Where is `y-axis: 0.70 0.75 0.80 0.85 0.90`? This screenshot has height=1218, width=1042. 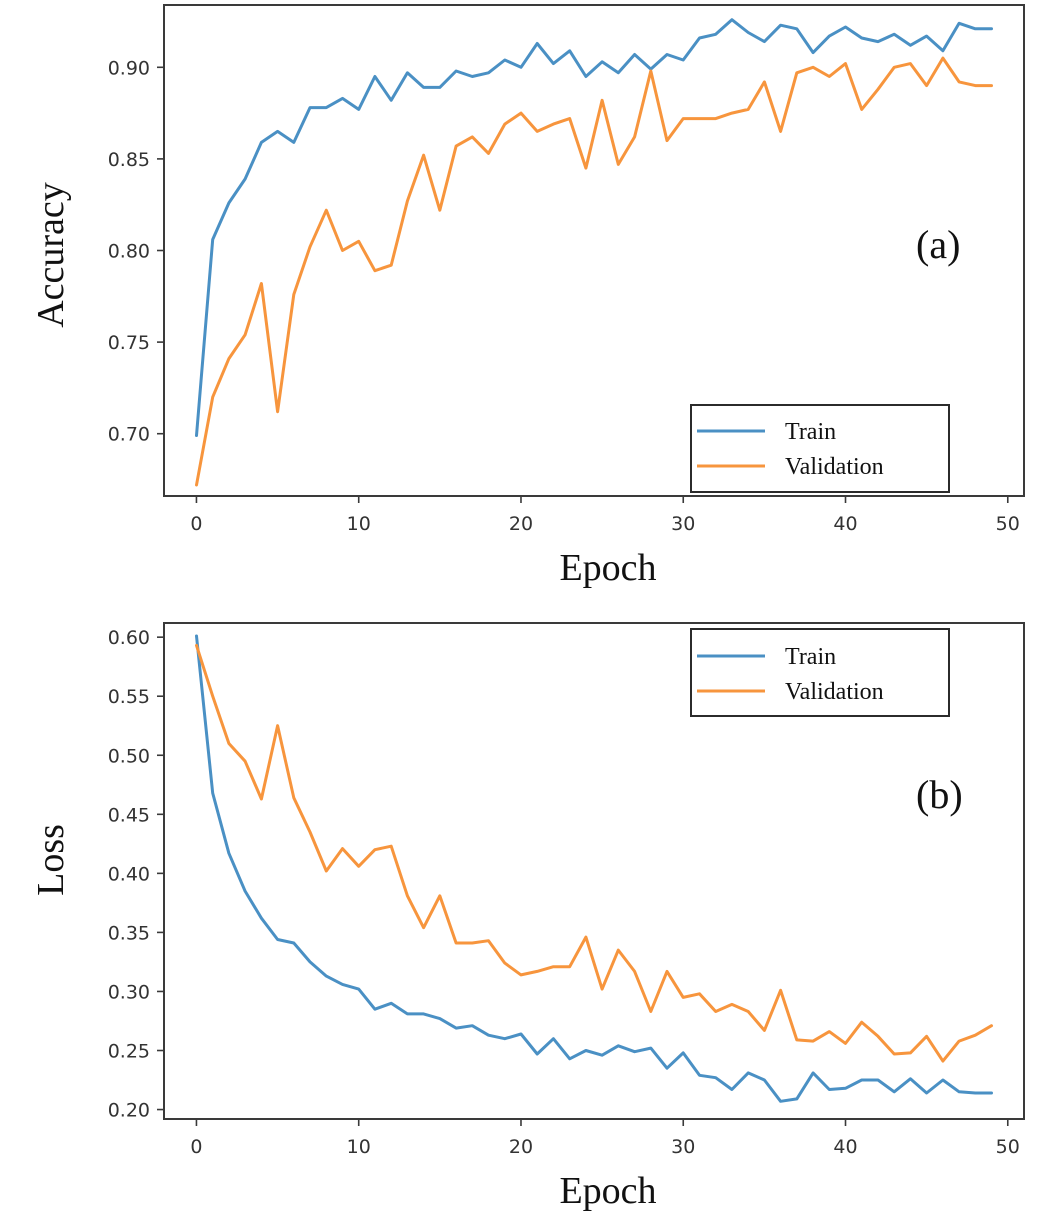
y-axis: 0.70 0.75 0.80 0.85 0.90 is located at coordinates (136, 251).